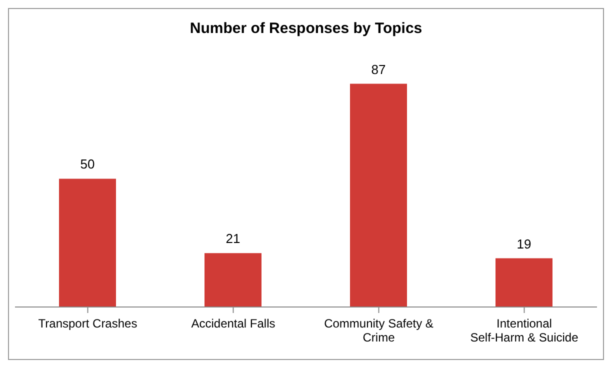 The image size is (612, 368). I want to click on data-label: 87, so click(378, 69).